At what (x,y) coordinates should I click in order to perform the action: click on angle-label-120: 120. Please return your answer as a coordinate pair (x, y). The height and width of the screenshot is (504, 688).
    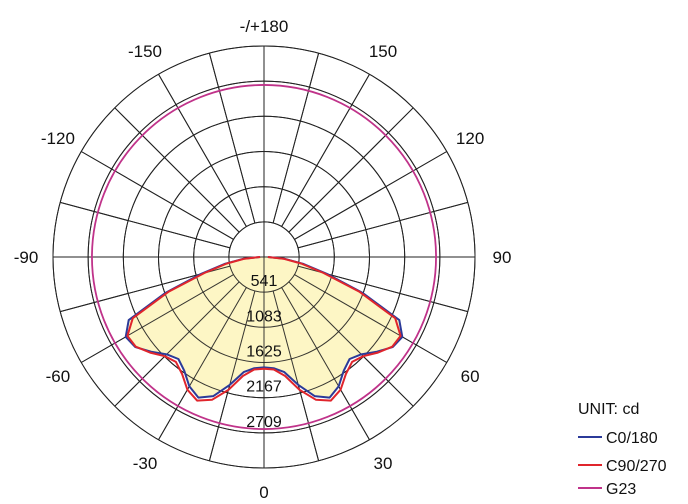
    Looking at the image, I should click on (470, 138).